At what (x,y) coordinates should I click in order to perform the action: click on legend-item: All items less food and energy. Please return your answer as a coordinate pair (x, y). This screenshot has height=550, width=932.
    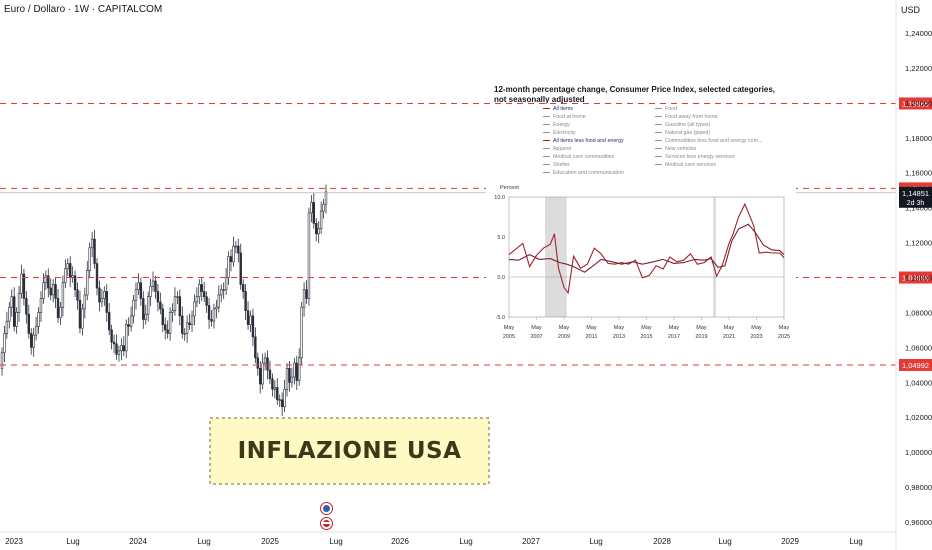
    Looking at the image, I should click on (583, 141).